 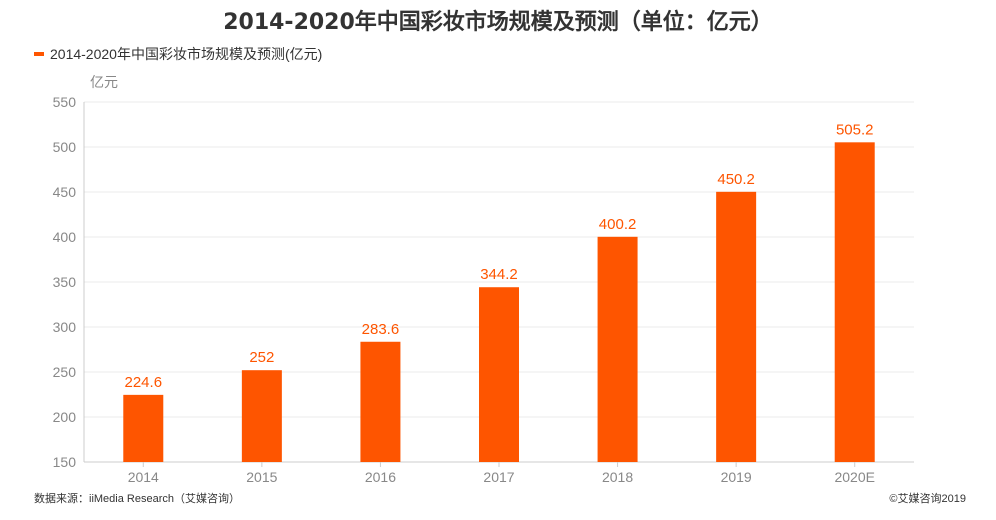 What do you see at coordinates (143, 477) in the screenshot?
I see `x-tick-label: 2014` at bounding box center [143, 477].